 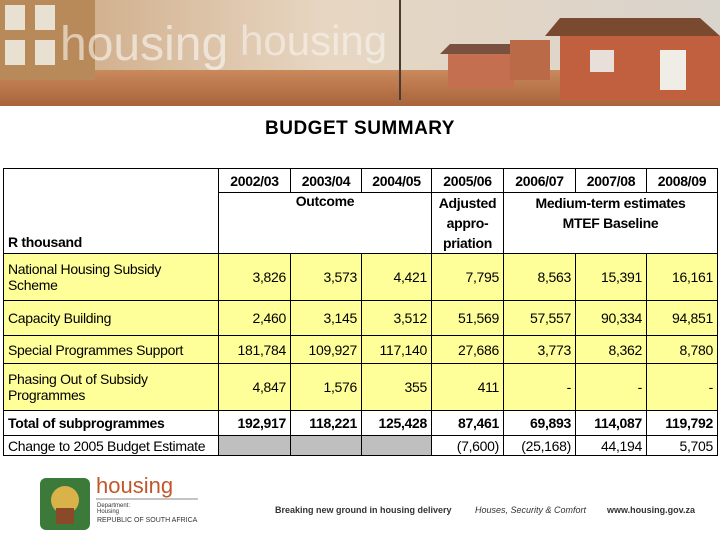 What do you see at coordinates (326, 349) in the screenshot?
I see `value-cell: 109,927` at bounding box center [326, 349].